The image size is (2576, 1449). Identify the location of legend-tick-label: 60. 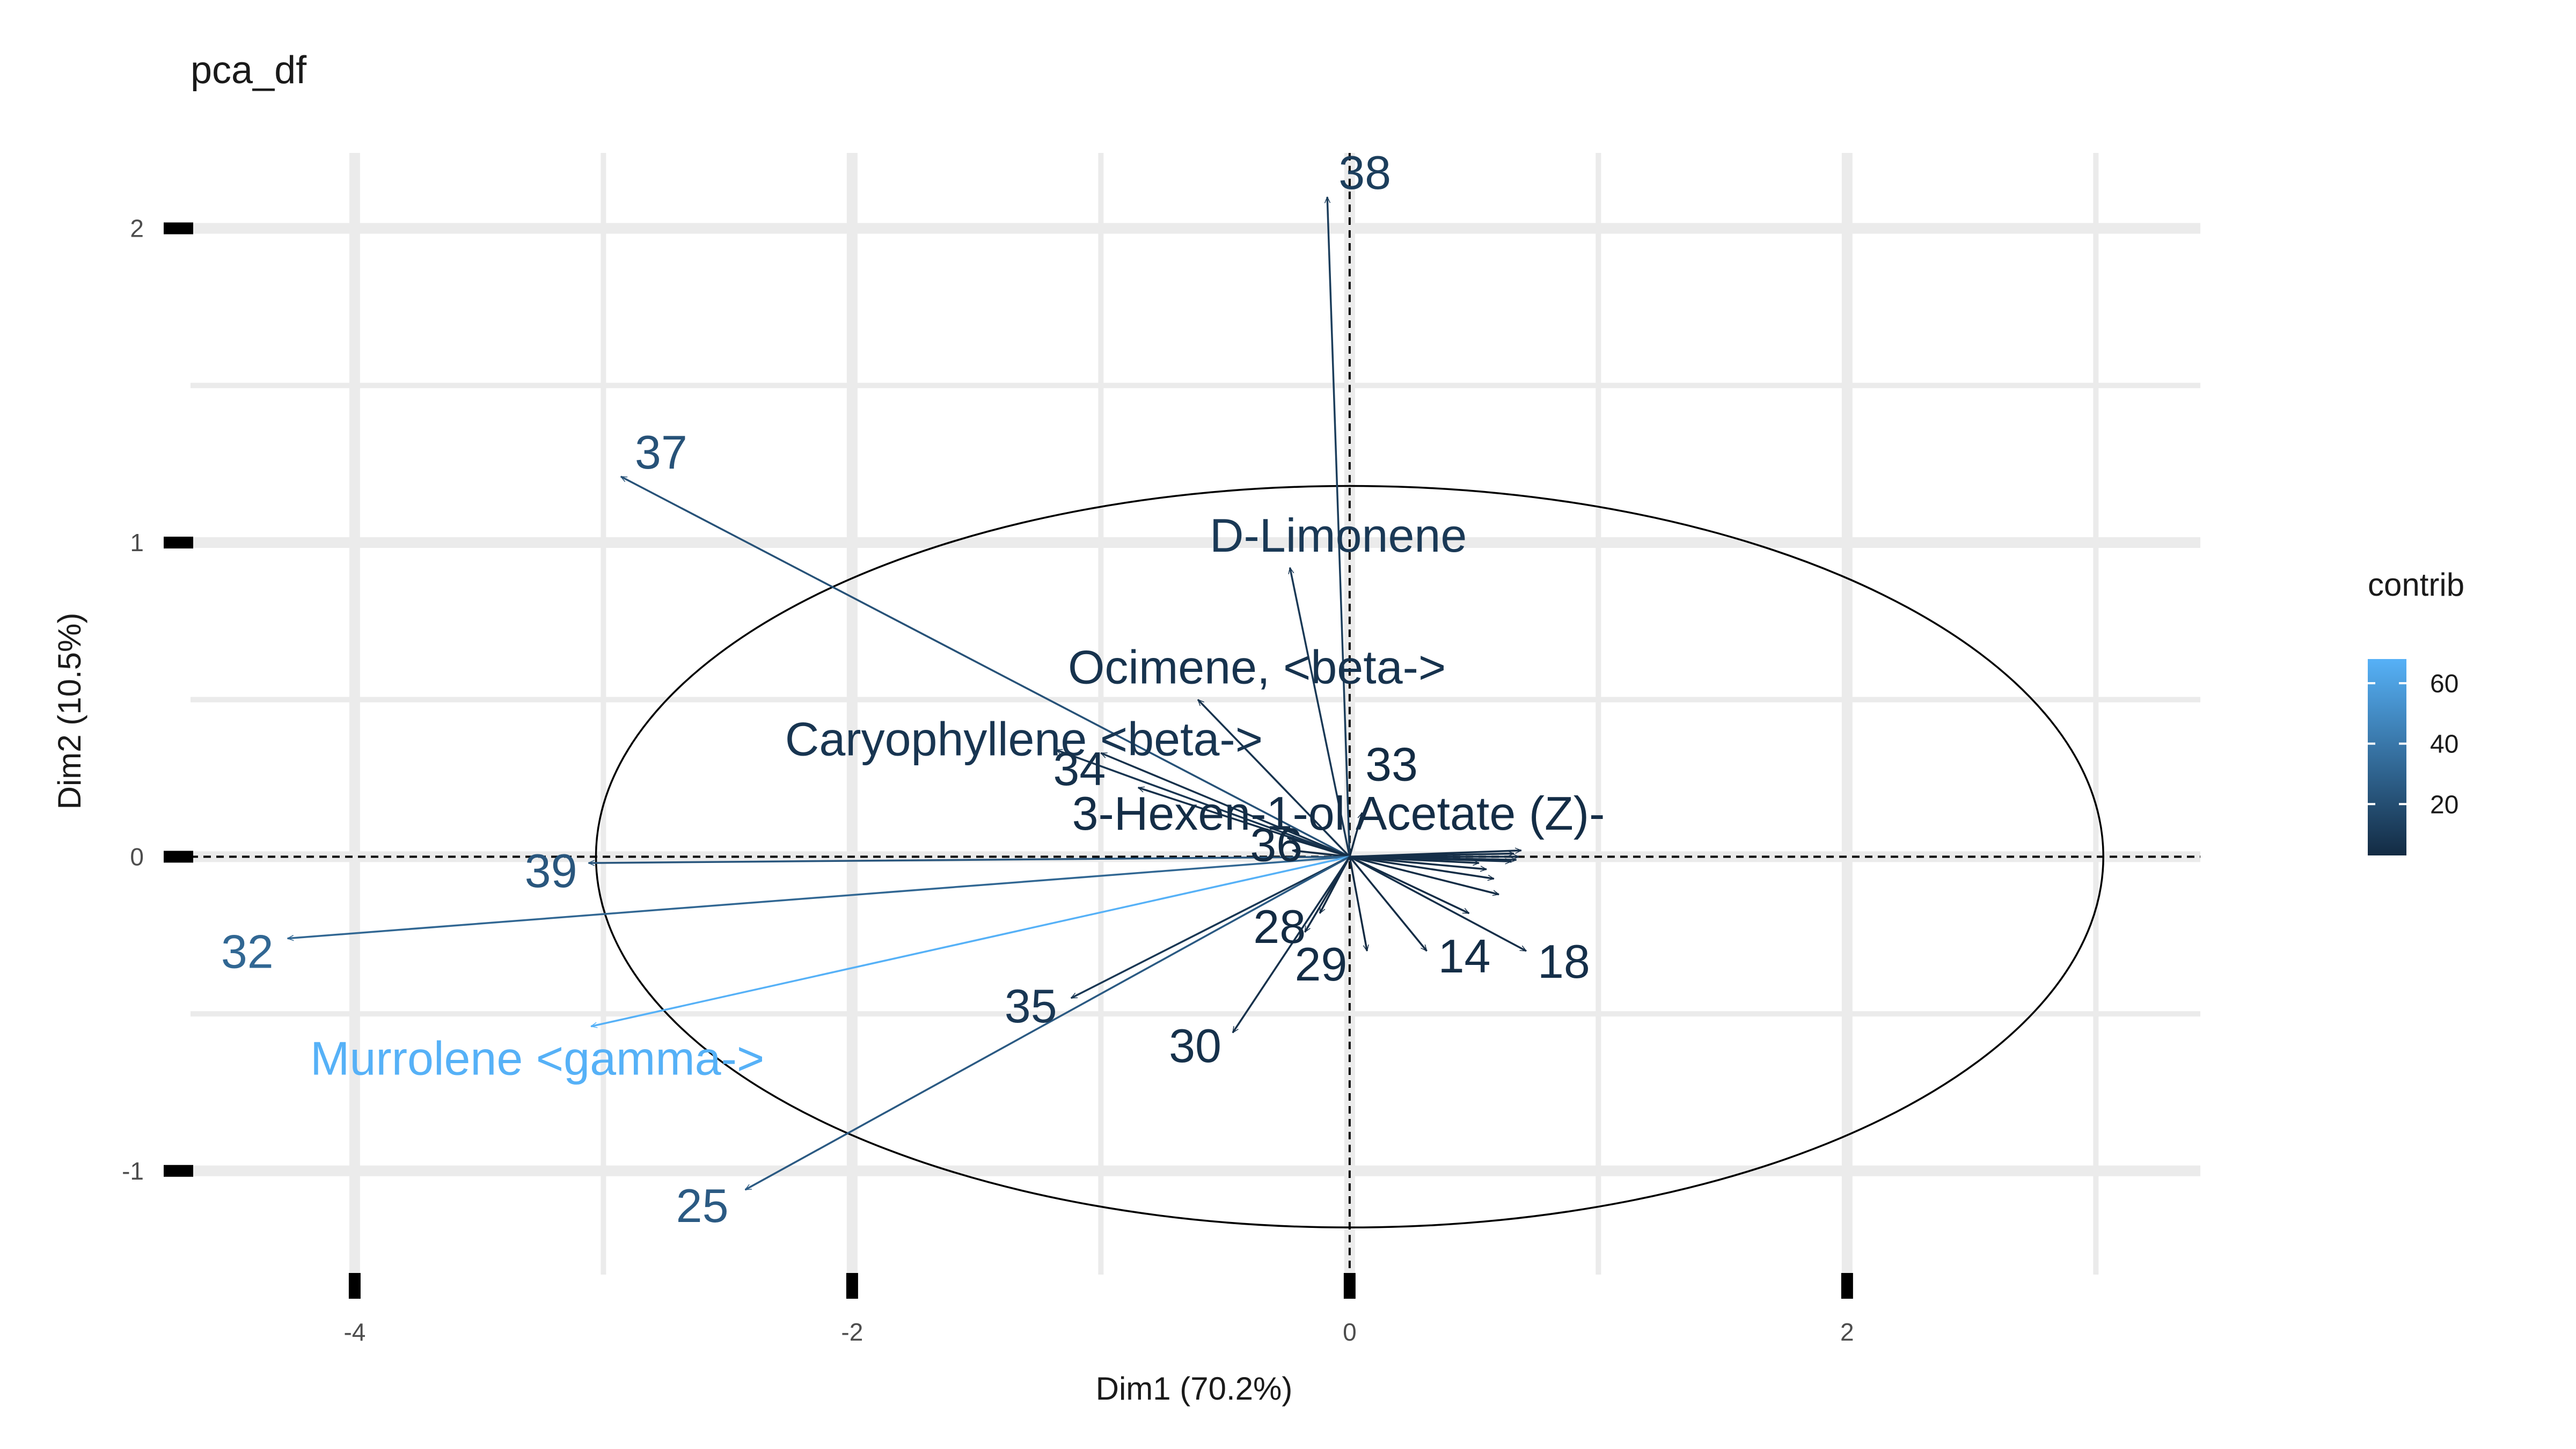
(2444, 684).